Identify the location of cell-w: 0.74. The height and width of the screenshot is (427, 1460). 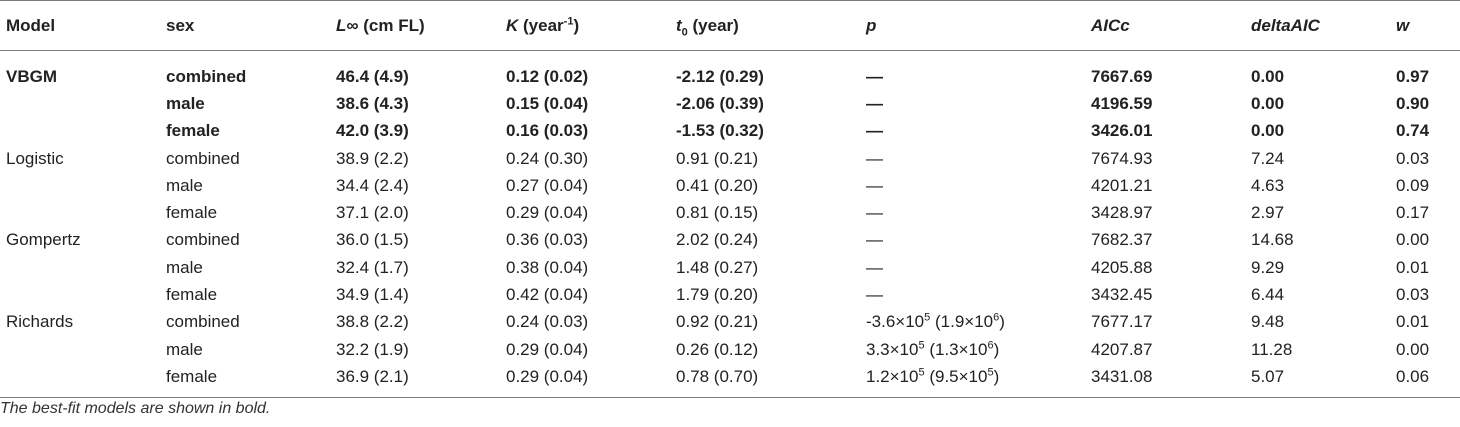
(1413, 131).